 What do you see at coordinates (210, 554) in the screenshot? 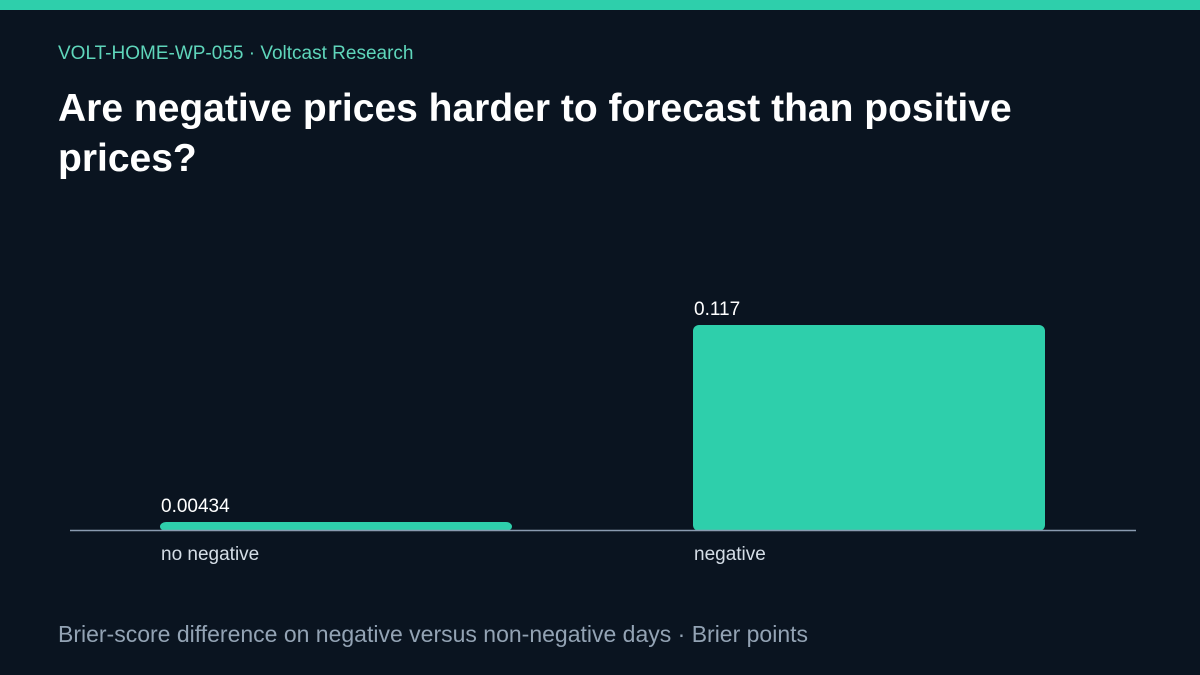
I see `category-label: no negative` at bounding box center [210, 554].